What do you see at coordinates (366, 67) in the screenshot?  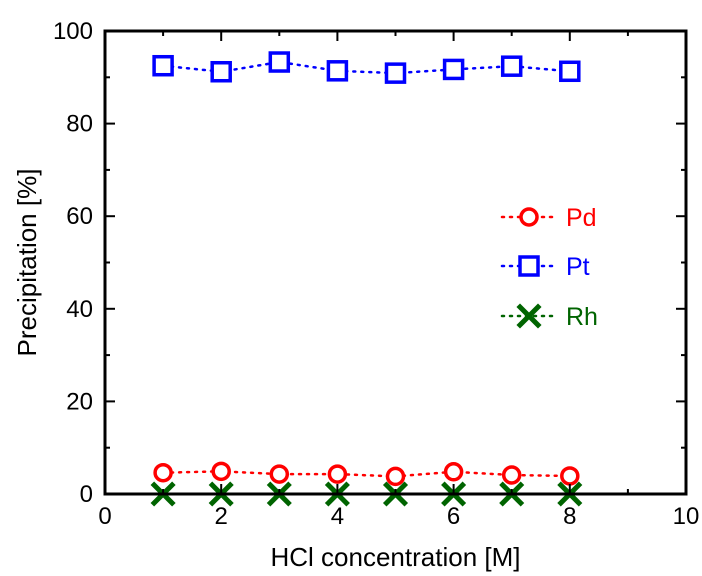 I see `series-pt` at bounding box center [366, 67].